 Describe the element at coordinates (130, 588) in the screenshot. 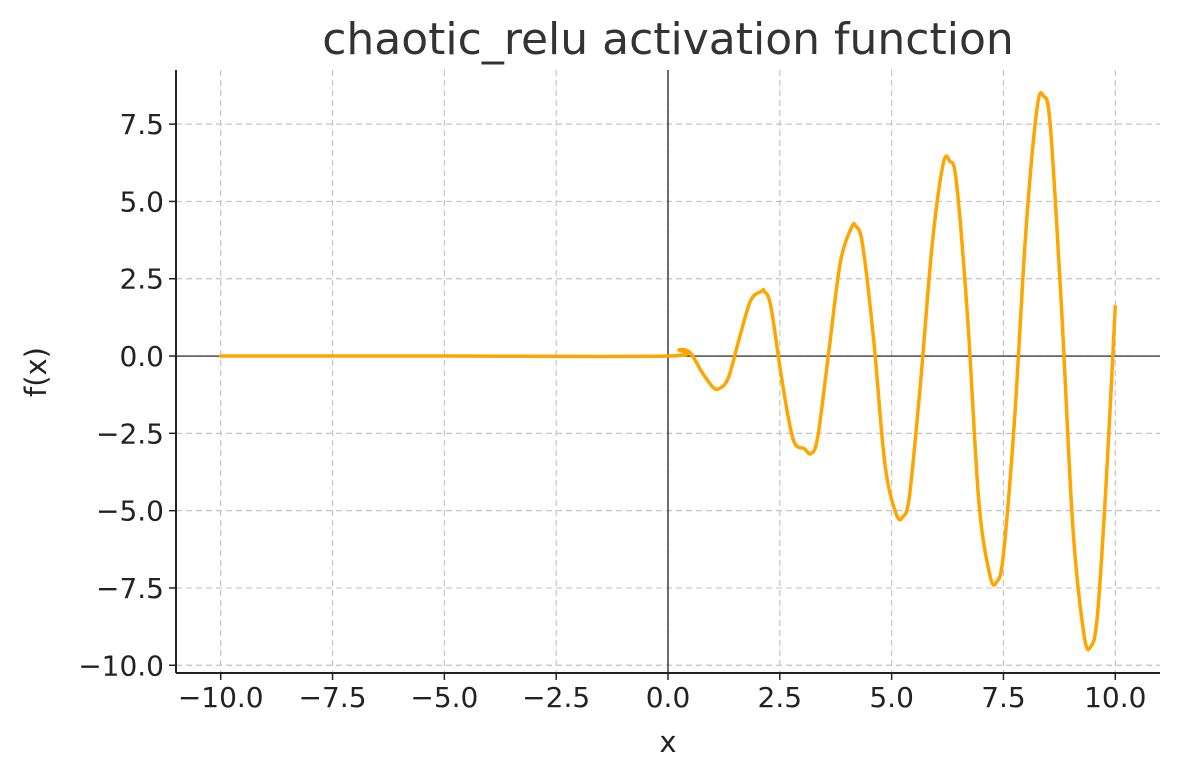

I see `y-tick-label: −7.5` at that location.